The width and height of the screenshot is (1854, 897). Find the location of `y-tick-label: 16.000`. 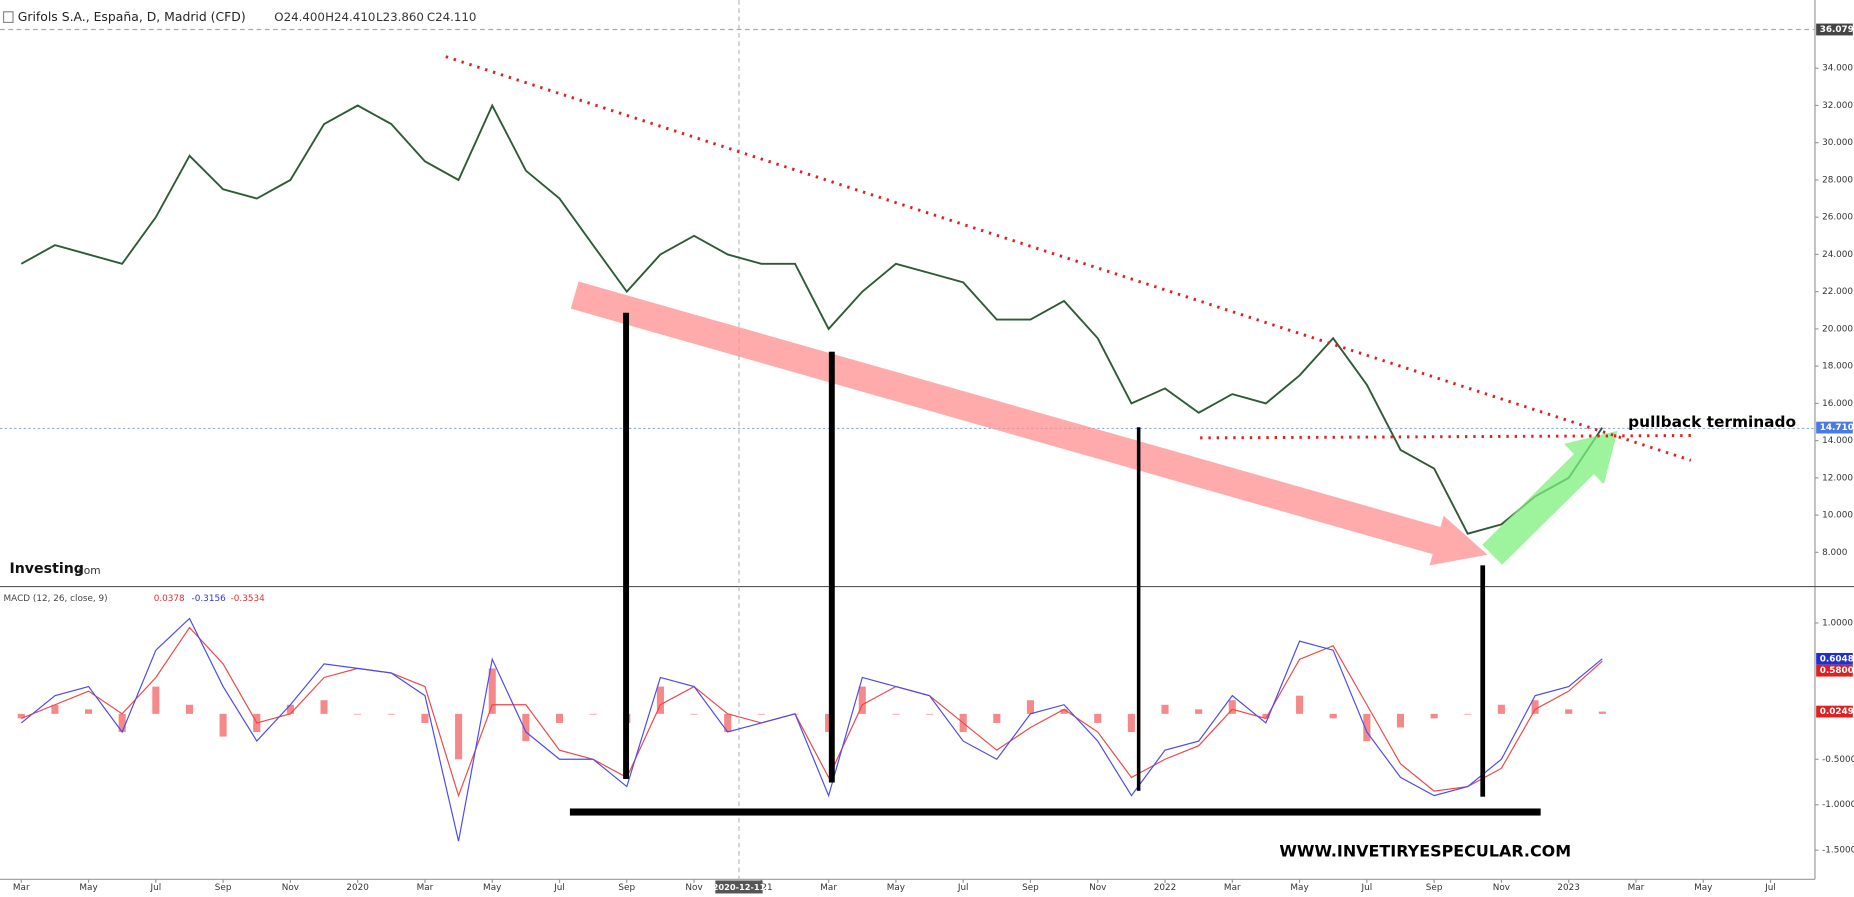

y-tick-label: 16.000 is located at coordinates (1837, 404).